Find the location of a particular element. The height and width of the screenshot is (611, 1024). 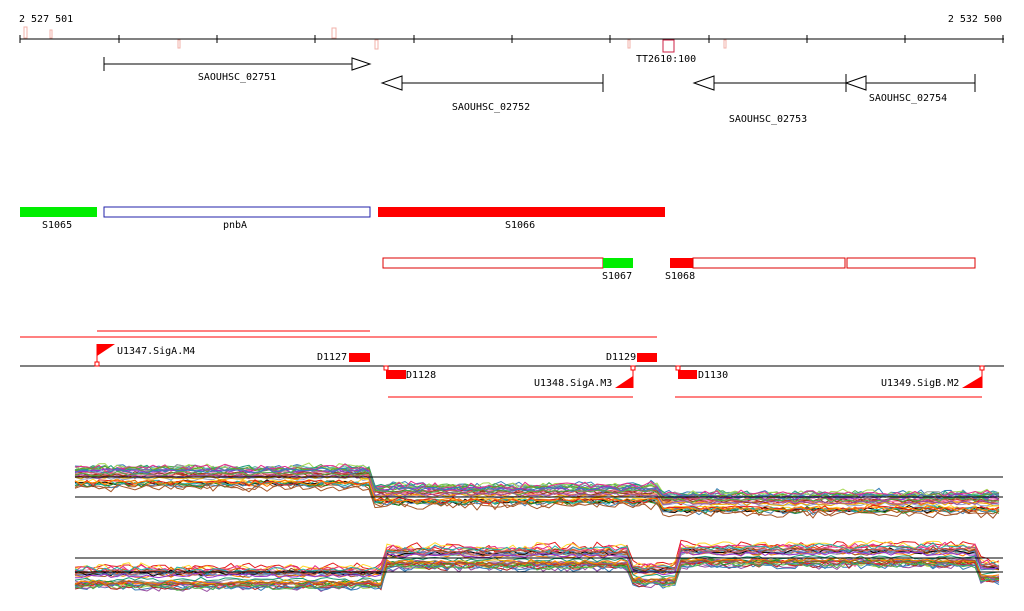

gene-track is located at coordinates (539, 74).